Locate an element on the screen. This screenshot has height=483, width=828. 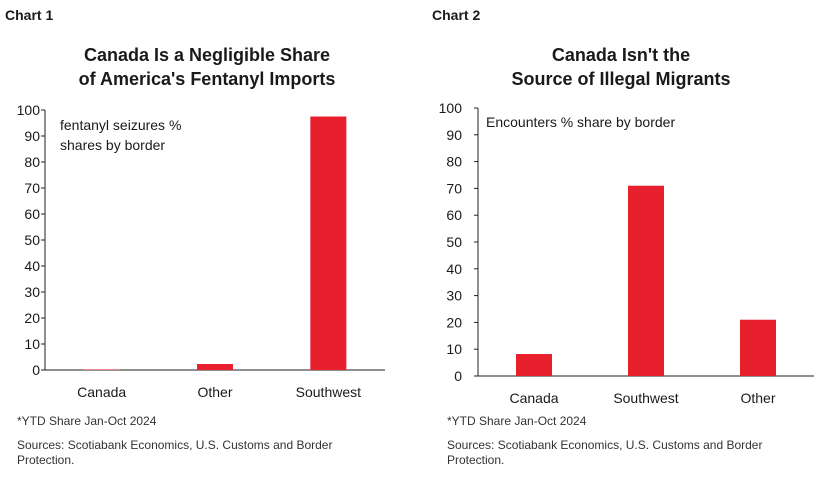
chart-annotation: fentanyl seizures % is located at coordinates (120, 125).